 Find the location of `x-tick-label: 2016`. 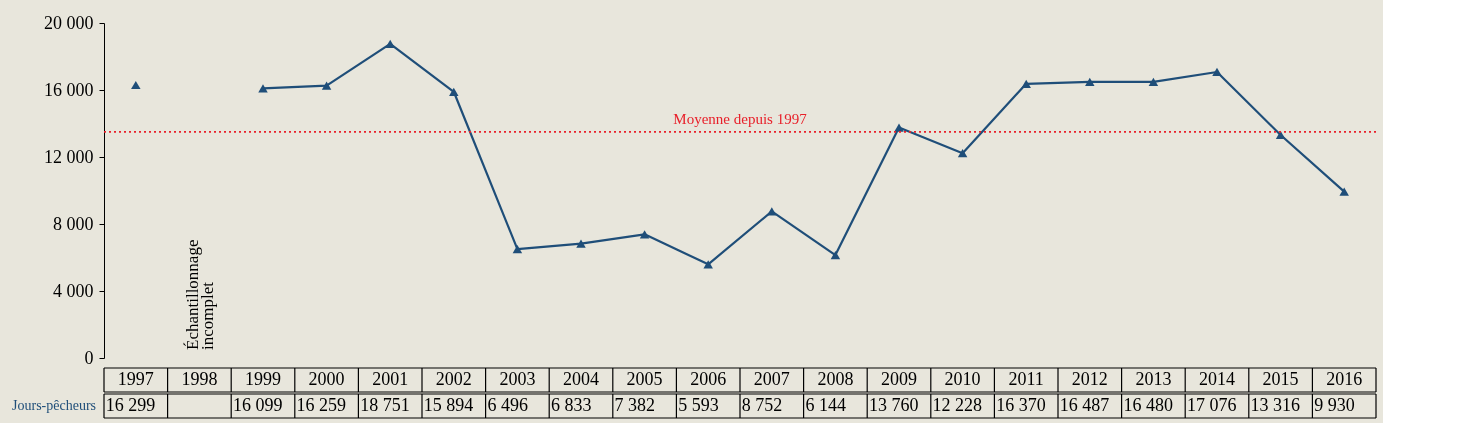

x-tick-label: 2016 is located at coordinates (1344, 379).